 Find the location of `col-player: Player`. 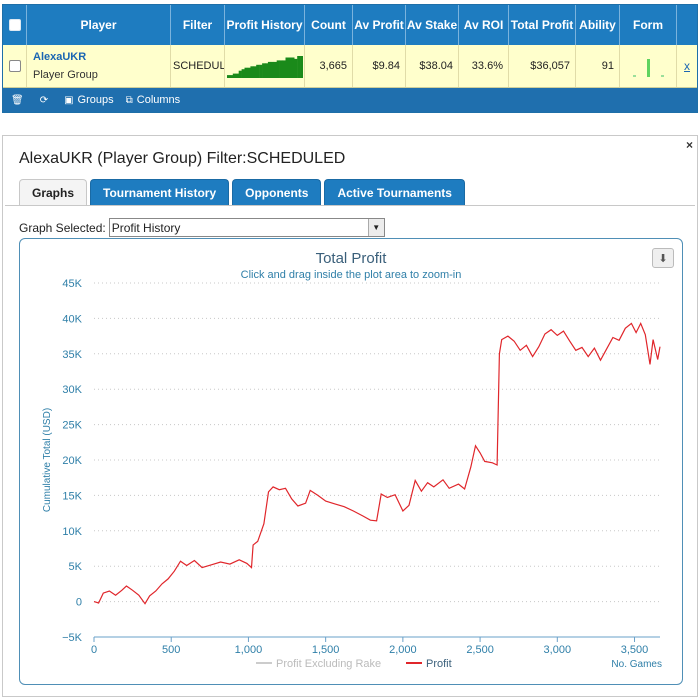

col-player: Player is located at coordinates (99, 25).